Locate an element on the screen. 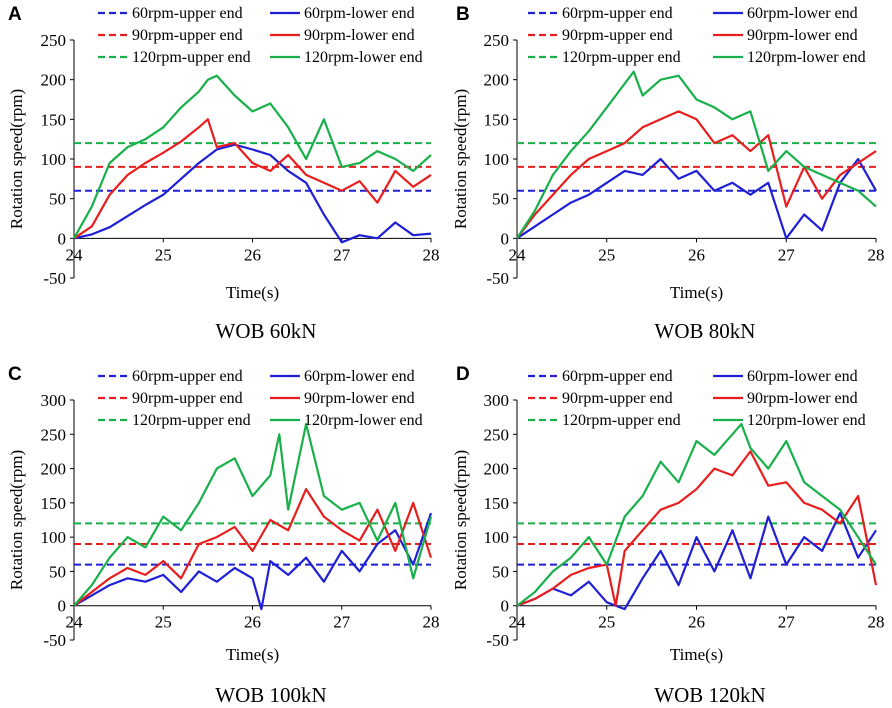 The width and height of the screenshot is (892, 708). panel-letter: C is located at coordinates (15, 374).